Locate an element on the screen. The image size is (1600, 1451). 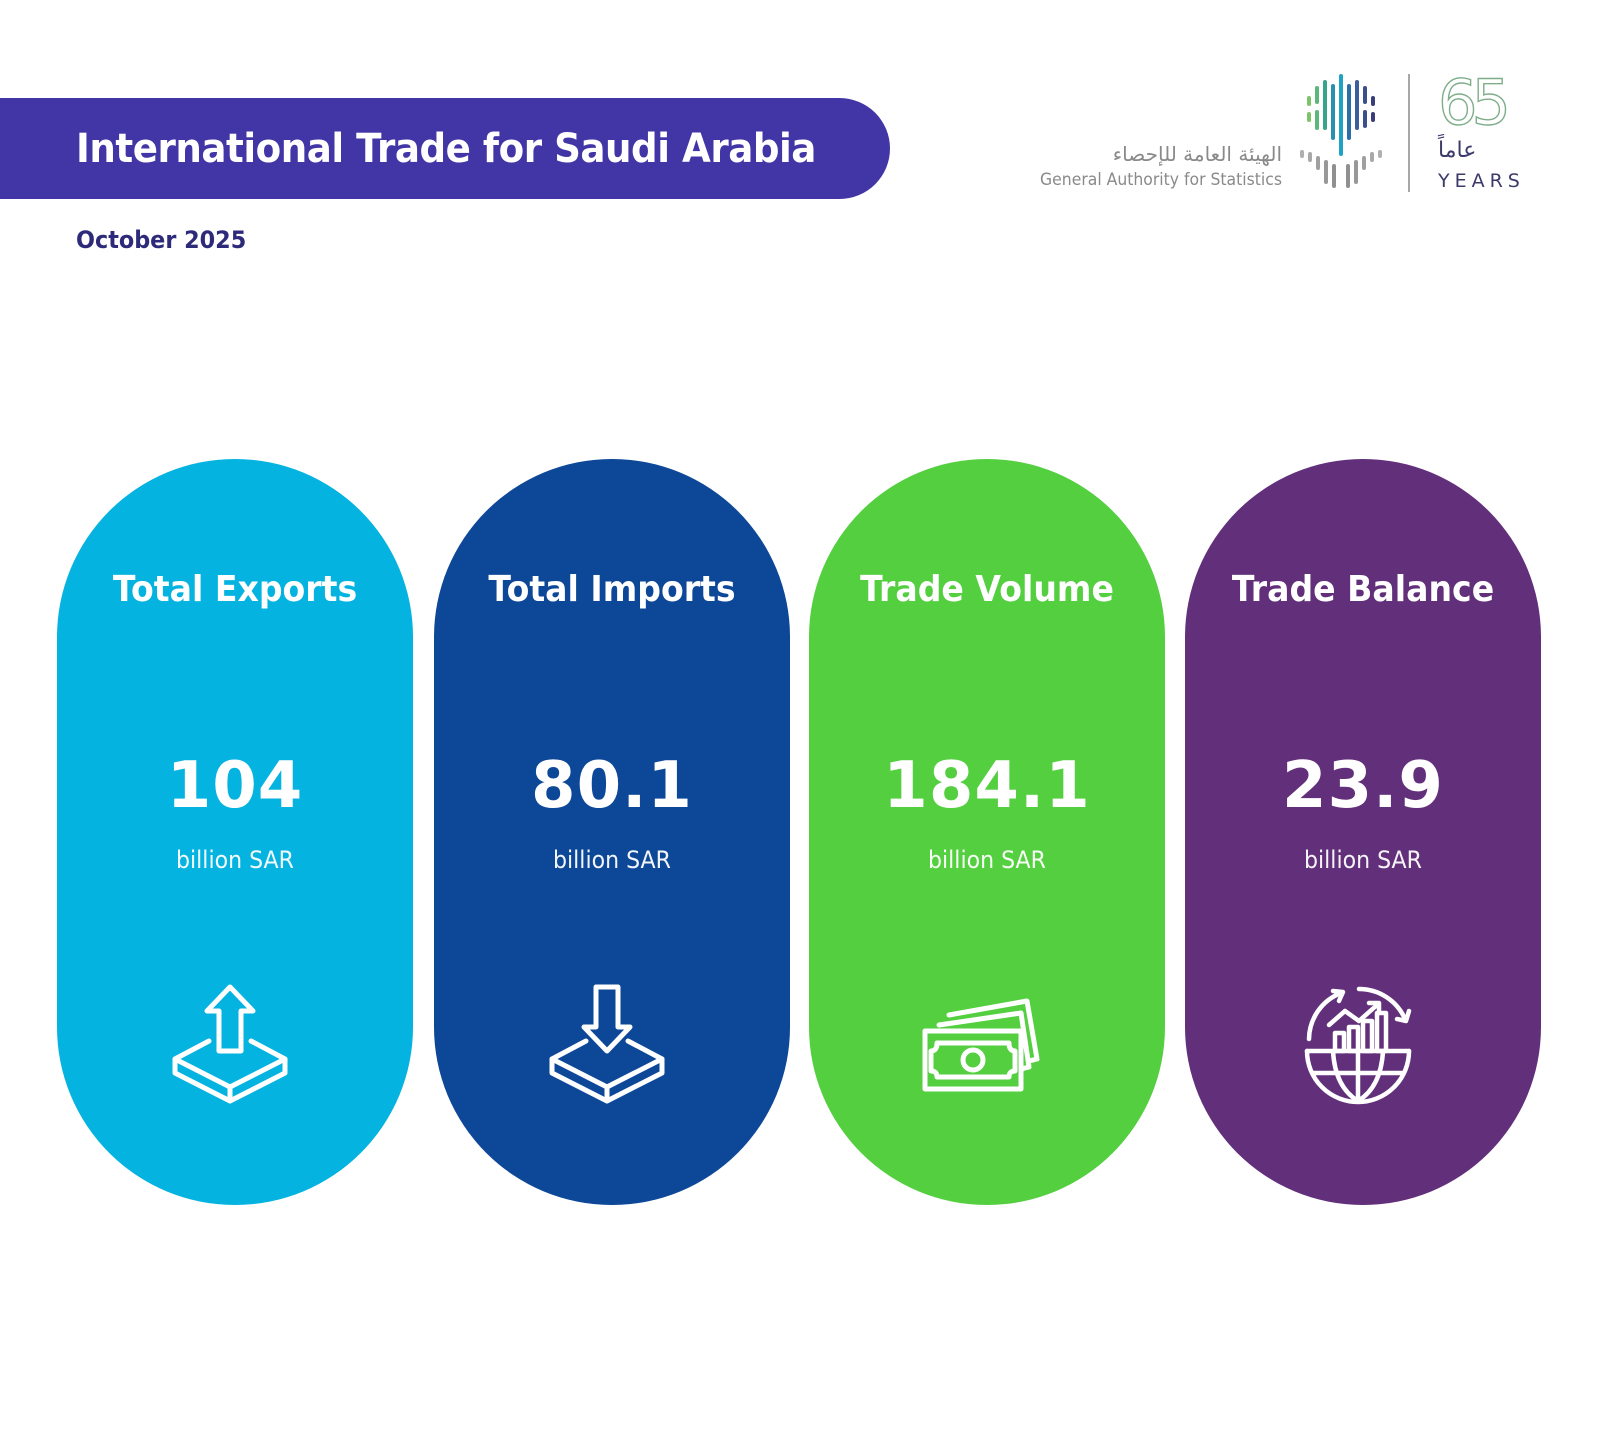
card-value: 104 is located at coordinates (235, 786).